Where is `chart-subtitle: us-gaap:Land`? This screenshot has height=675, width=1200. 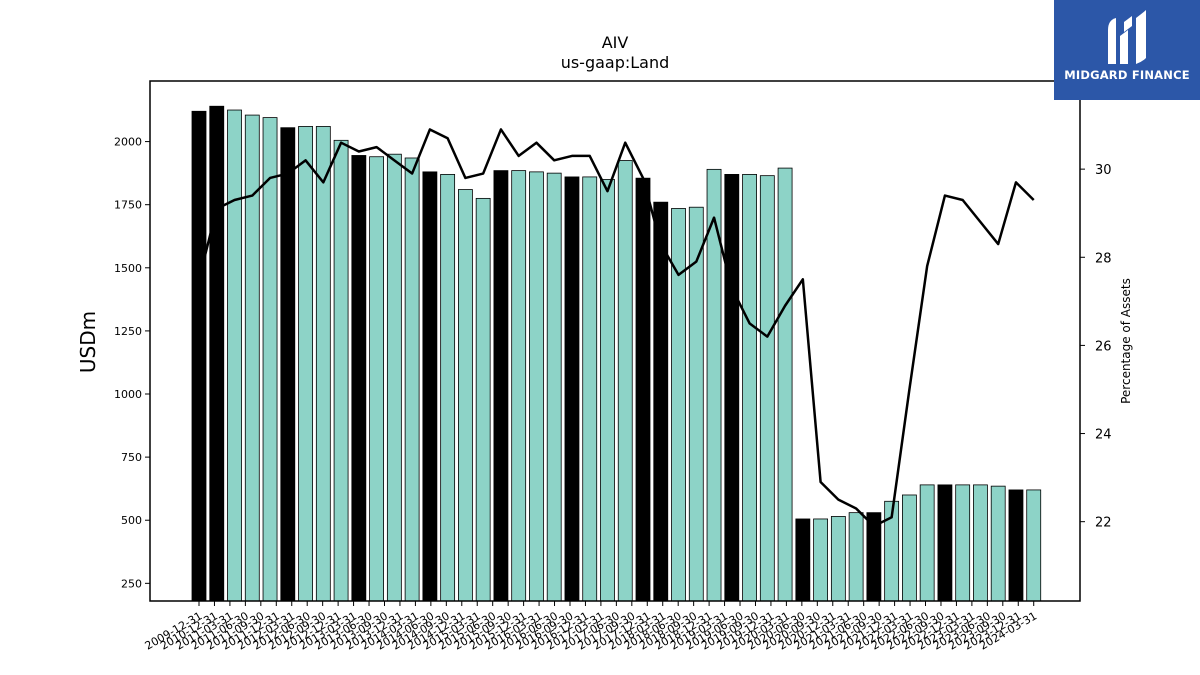 chart-subtitle: us-gaap:Land is located at coordinates (615, 62).